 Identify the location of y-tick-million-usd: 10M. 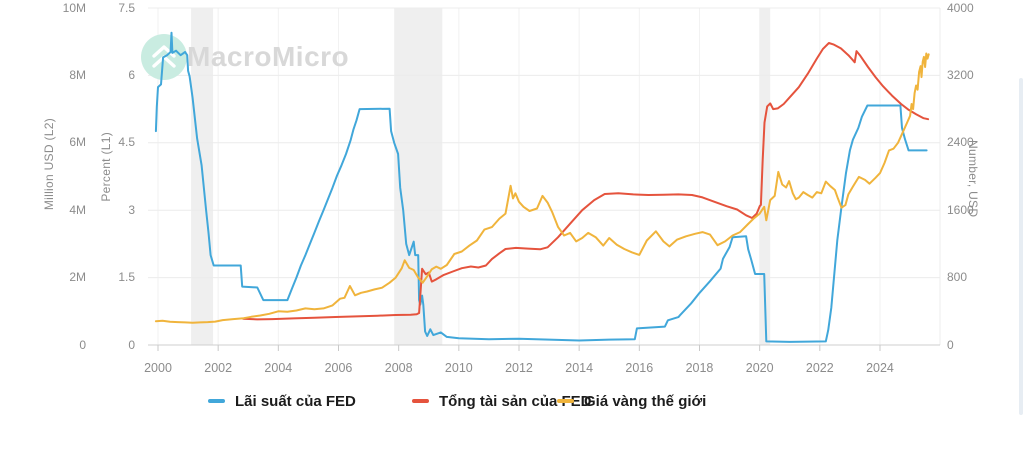
(74, 7).